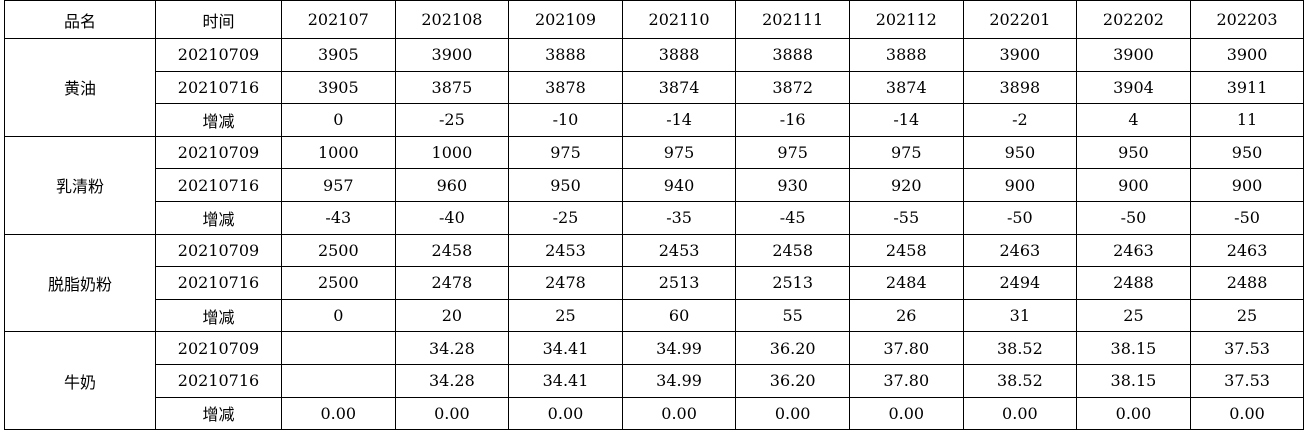 Image resolution: width=1306 pixels, height=433 pixels. What do you see at coordinates (565, 120) in the screenshot?
I see `value-cell: -10` at bounding box center [565, 120].